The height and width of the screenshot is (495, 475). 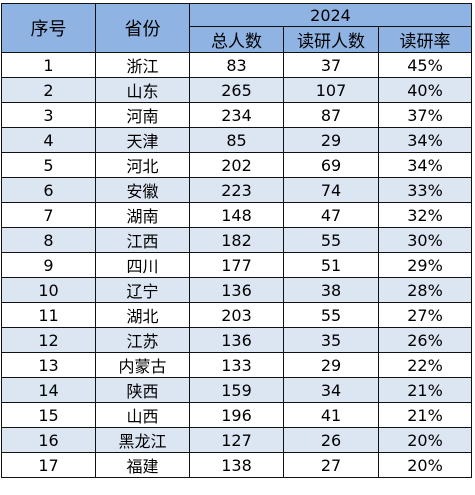 What do you see at coordinates (48, 340) in the screenshot?
I see `cell-index: 12` at bounding box center [48, 340].